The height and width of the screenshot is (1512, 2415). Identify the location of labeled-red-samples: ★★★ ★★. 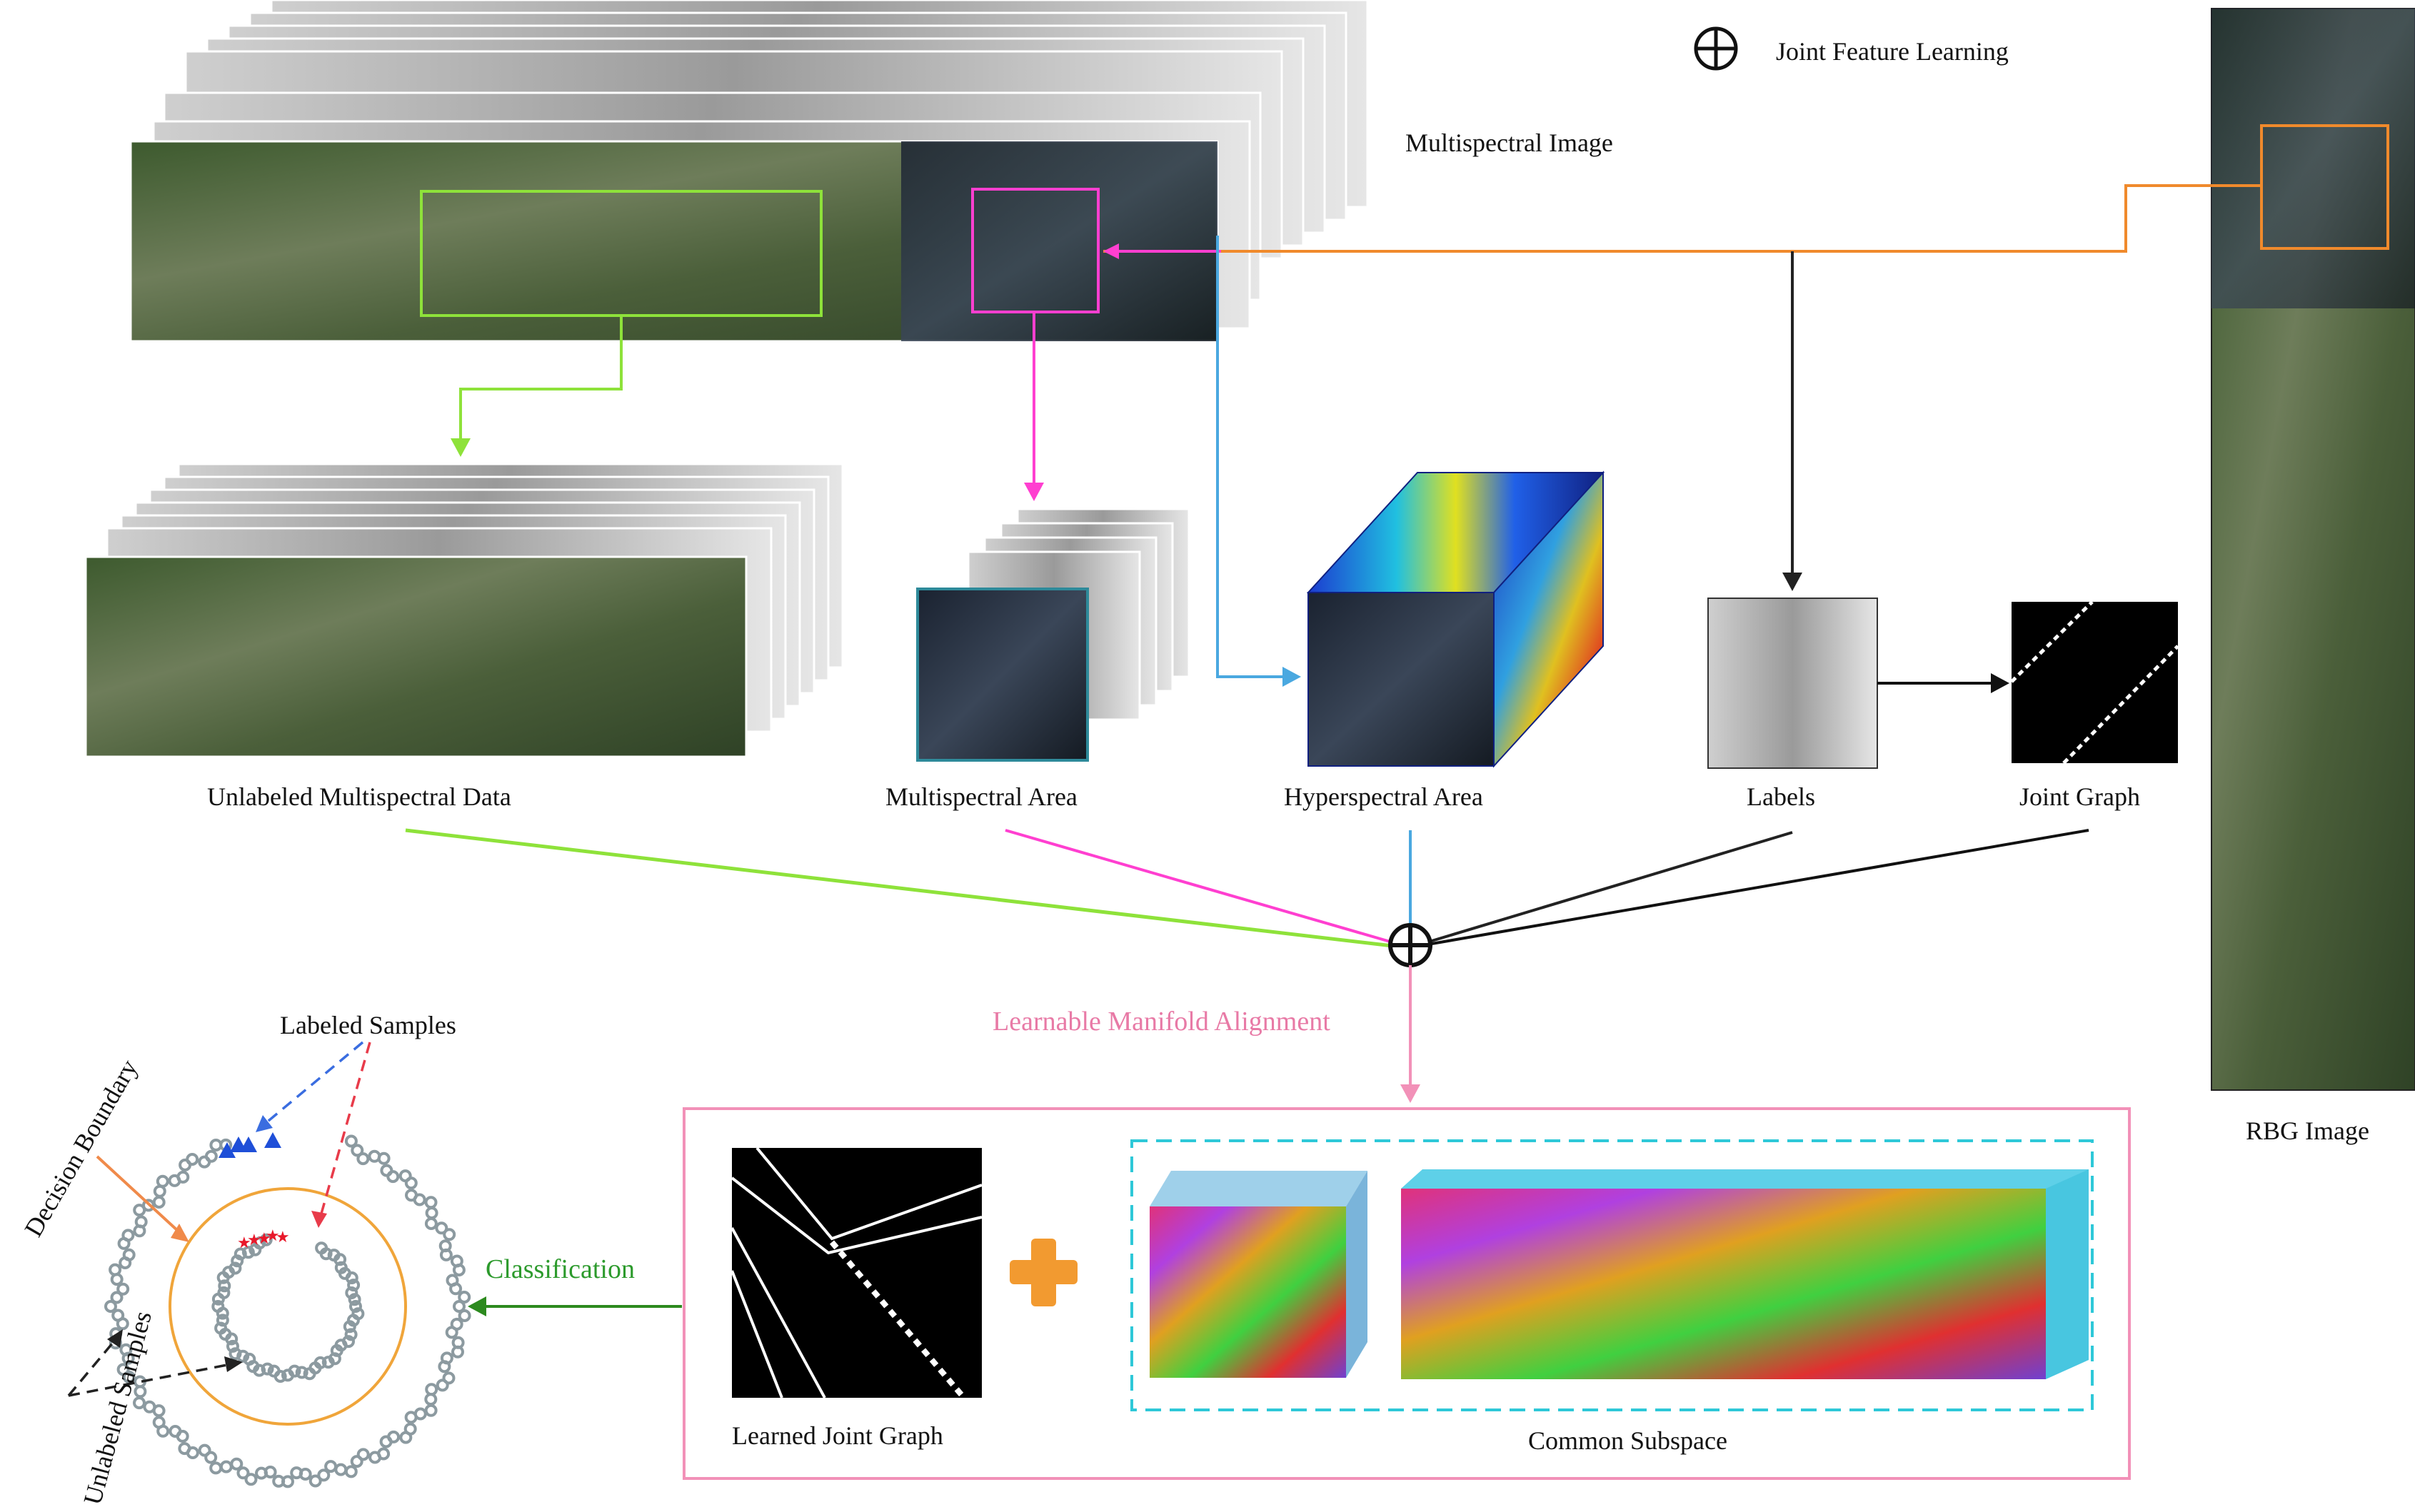
(263, 1239).